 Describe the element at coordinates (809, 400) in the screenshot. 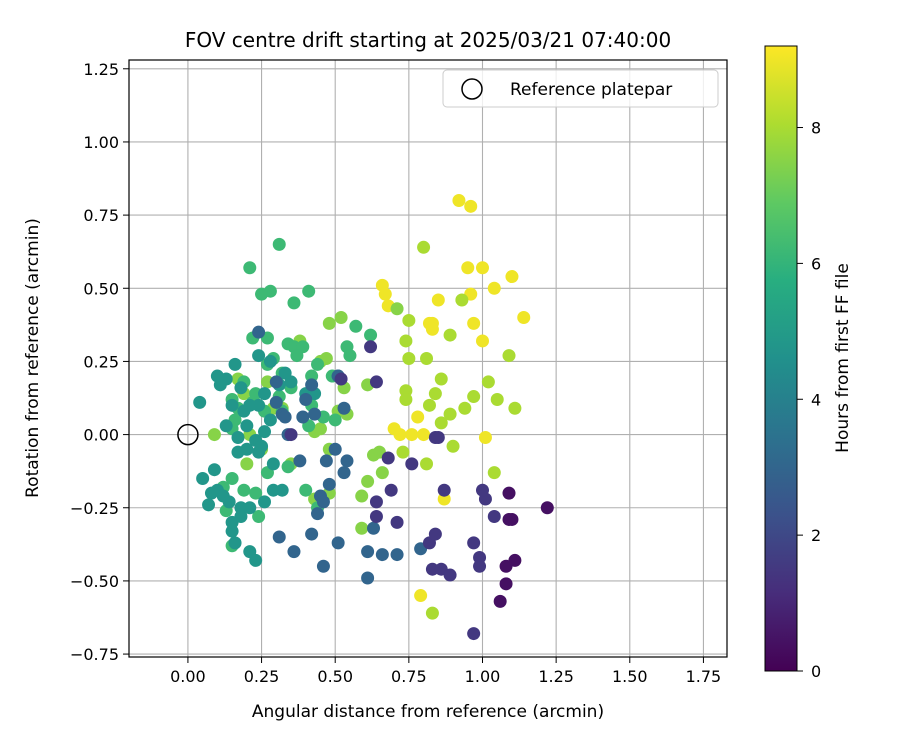

I see `colorbar-ticks: 0 2 4 6 8` at that location.